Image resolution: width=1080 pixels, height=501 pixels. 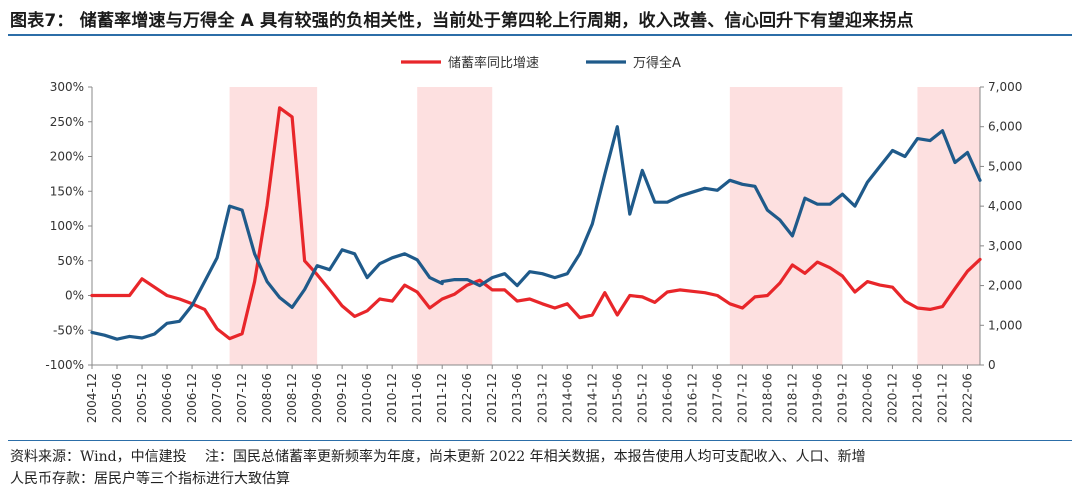 What do you see at coordinates (867, 398) in the screenshot?
I see `x-tick-label-31: 2020-06` at bounding box center [867, 398].